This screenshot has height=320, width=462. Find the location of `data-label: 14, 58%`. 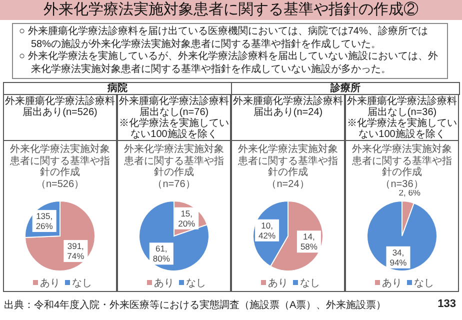

data-label: 14, 58% is located at coordinates (309, 242).